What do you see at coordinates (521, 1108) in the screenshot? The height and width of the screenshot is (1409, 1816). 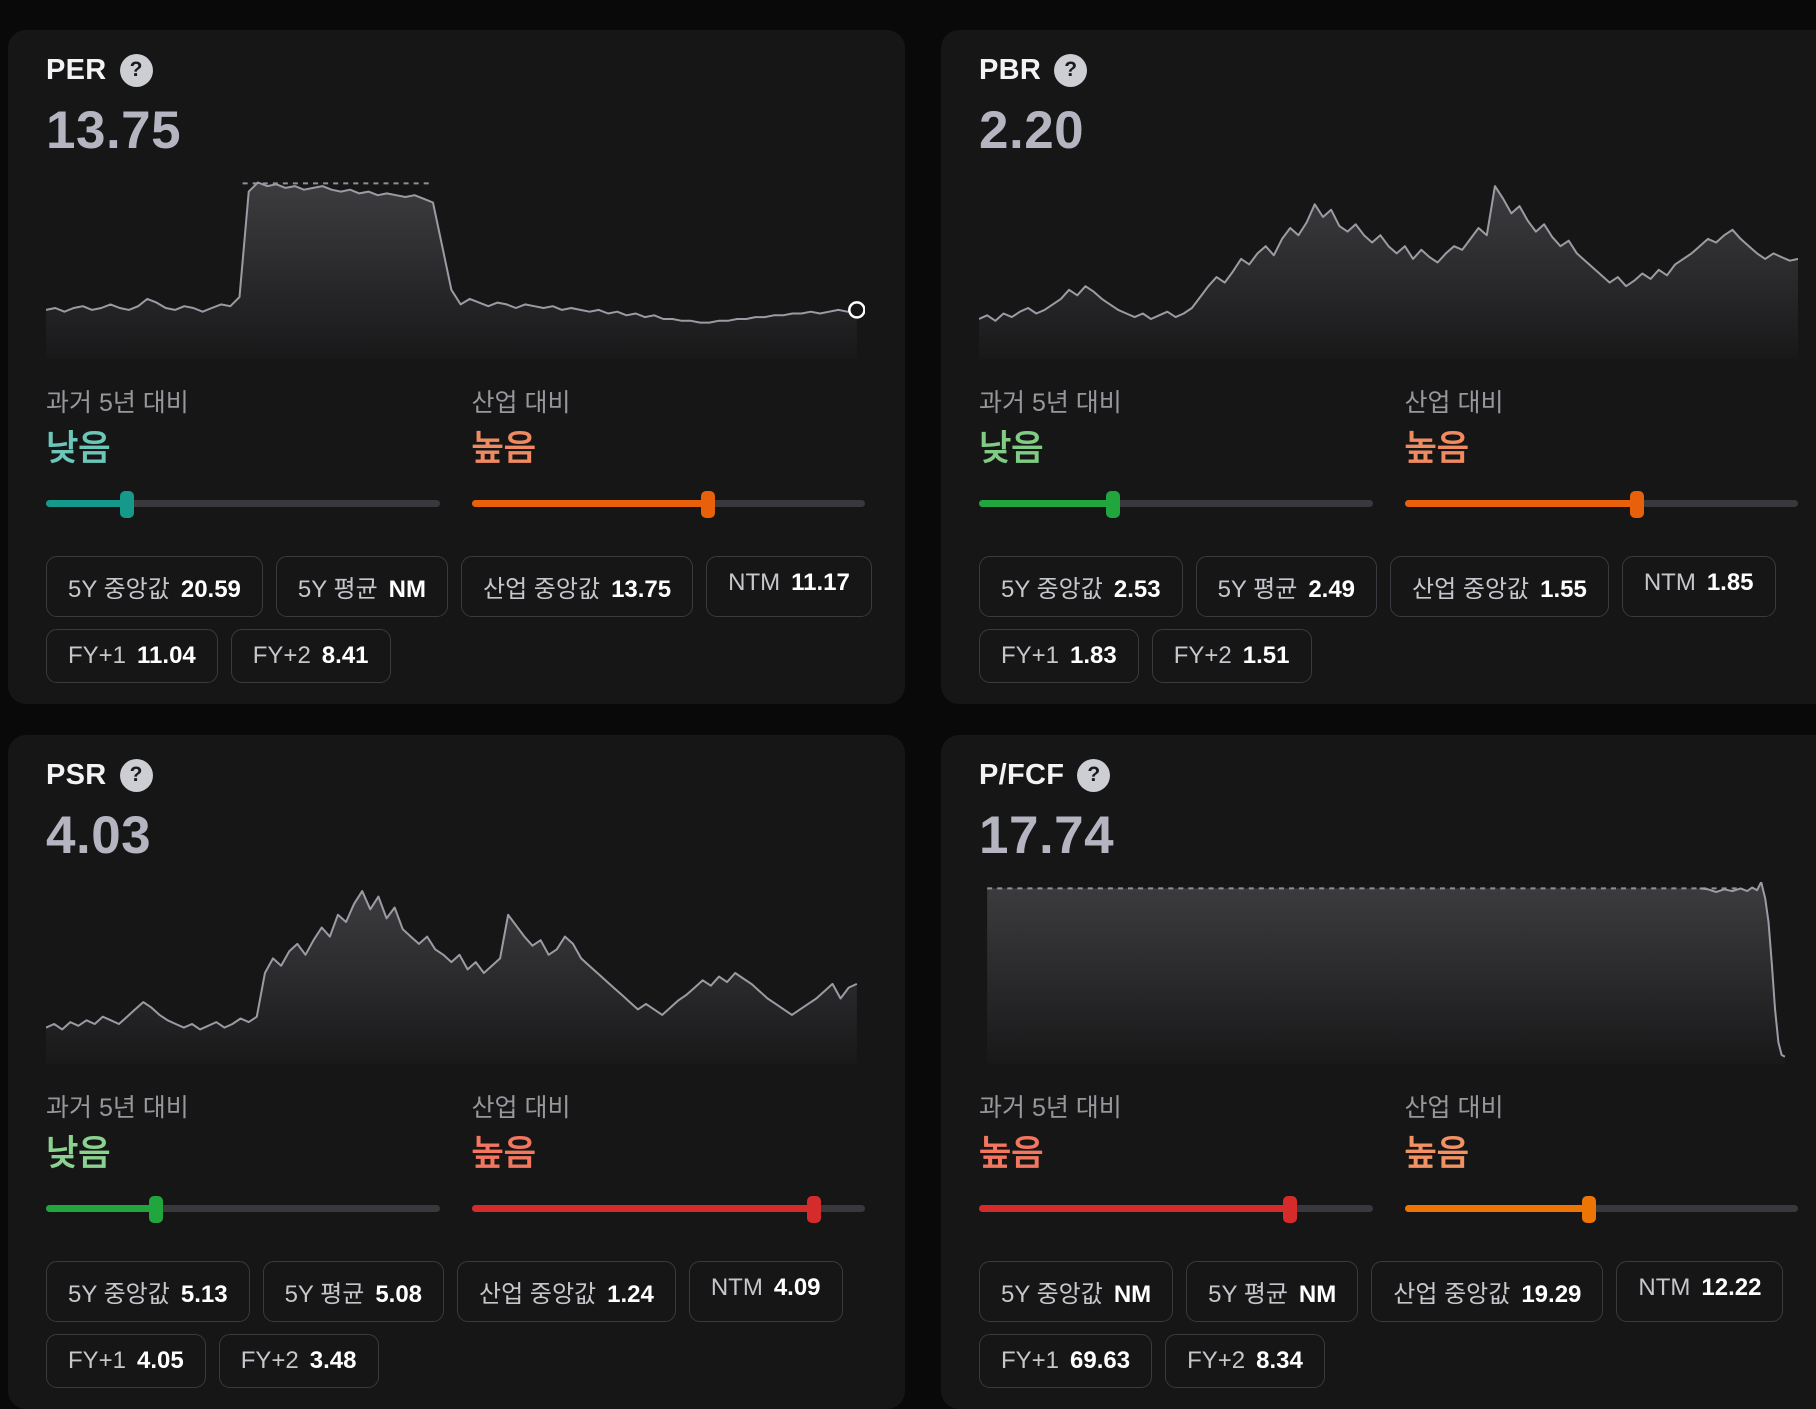 I see `industry-label: 산업 대비` at bounding box center [521, 1108].